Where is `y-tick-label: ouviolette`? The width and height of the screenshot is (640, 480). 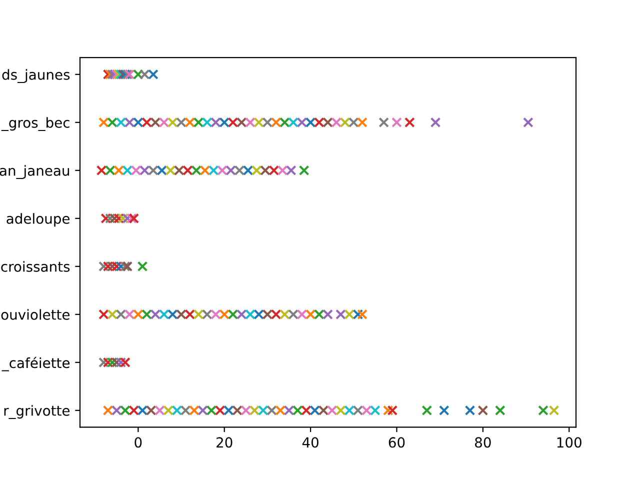
y-tick-label: ouviolette is located at coordinates (35, 314).